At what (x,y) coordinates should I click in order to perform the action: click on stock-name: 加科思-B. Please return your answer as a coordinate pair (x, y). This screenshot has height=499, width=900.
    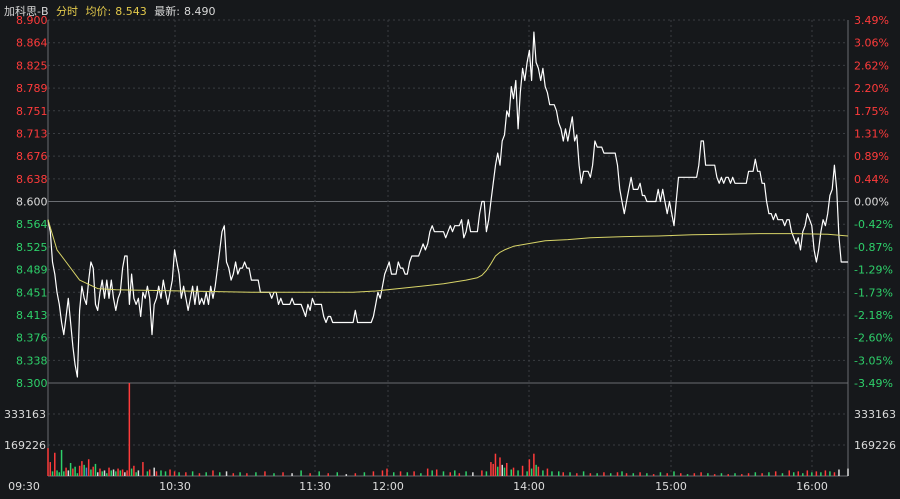
    Looking at the image, I should click on (26, 11).